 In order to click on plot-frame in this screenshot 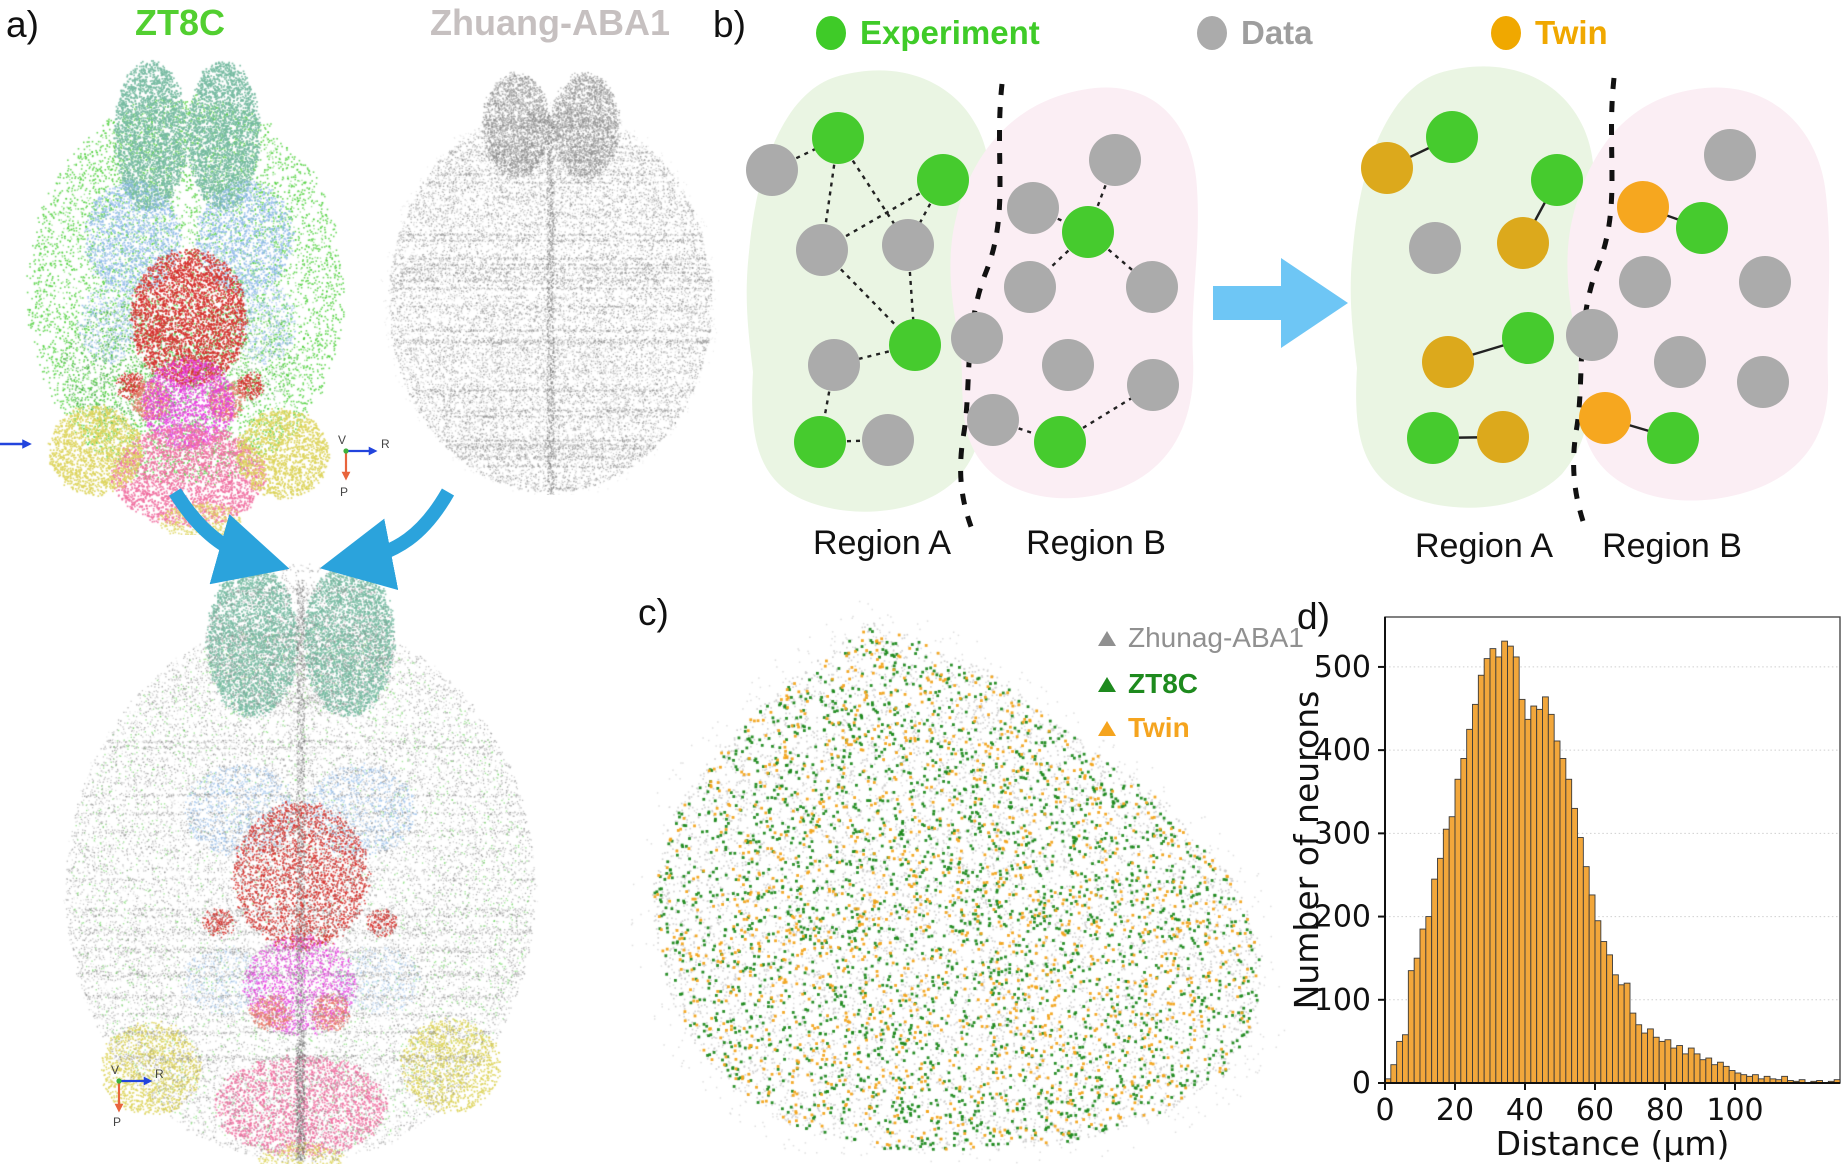, I will do `click(1612, 850)`.